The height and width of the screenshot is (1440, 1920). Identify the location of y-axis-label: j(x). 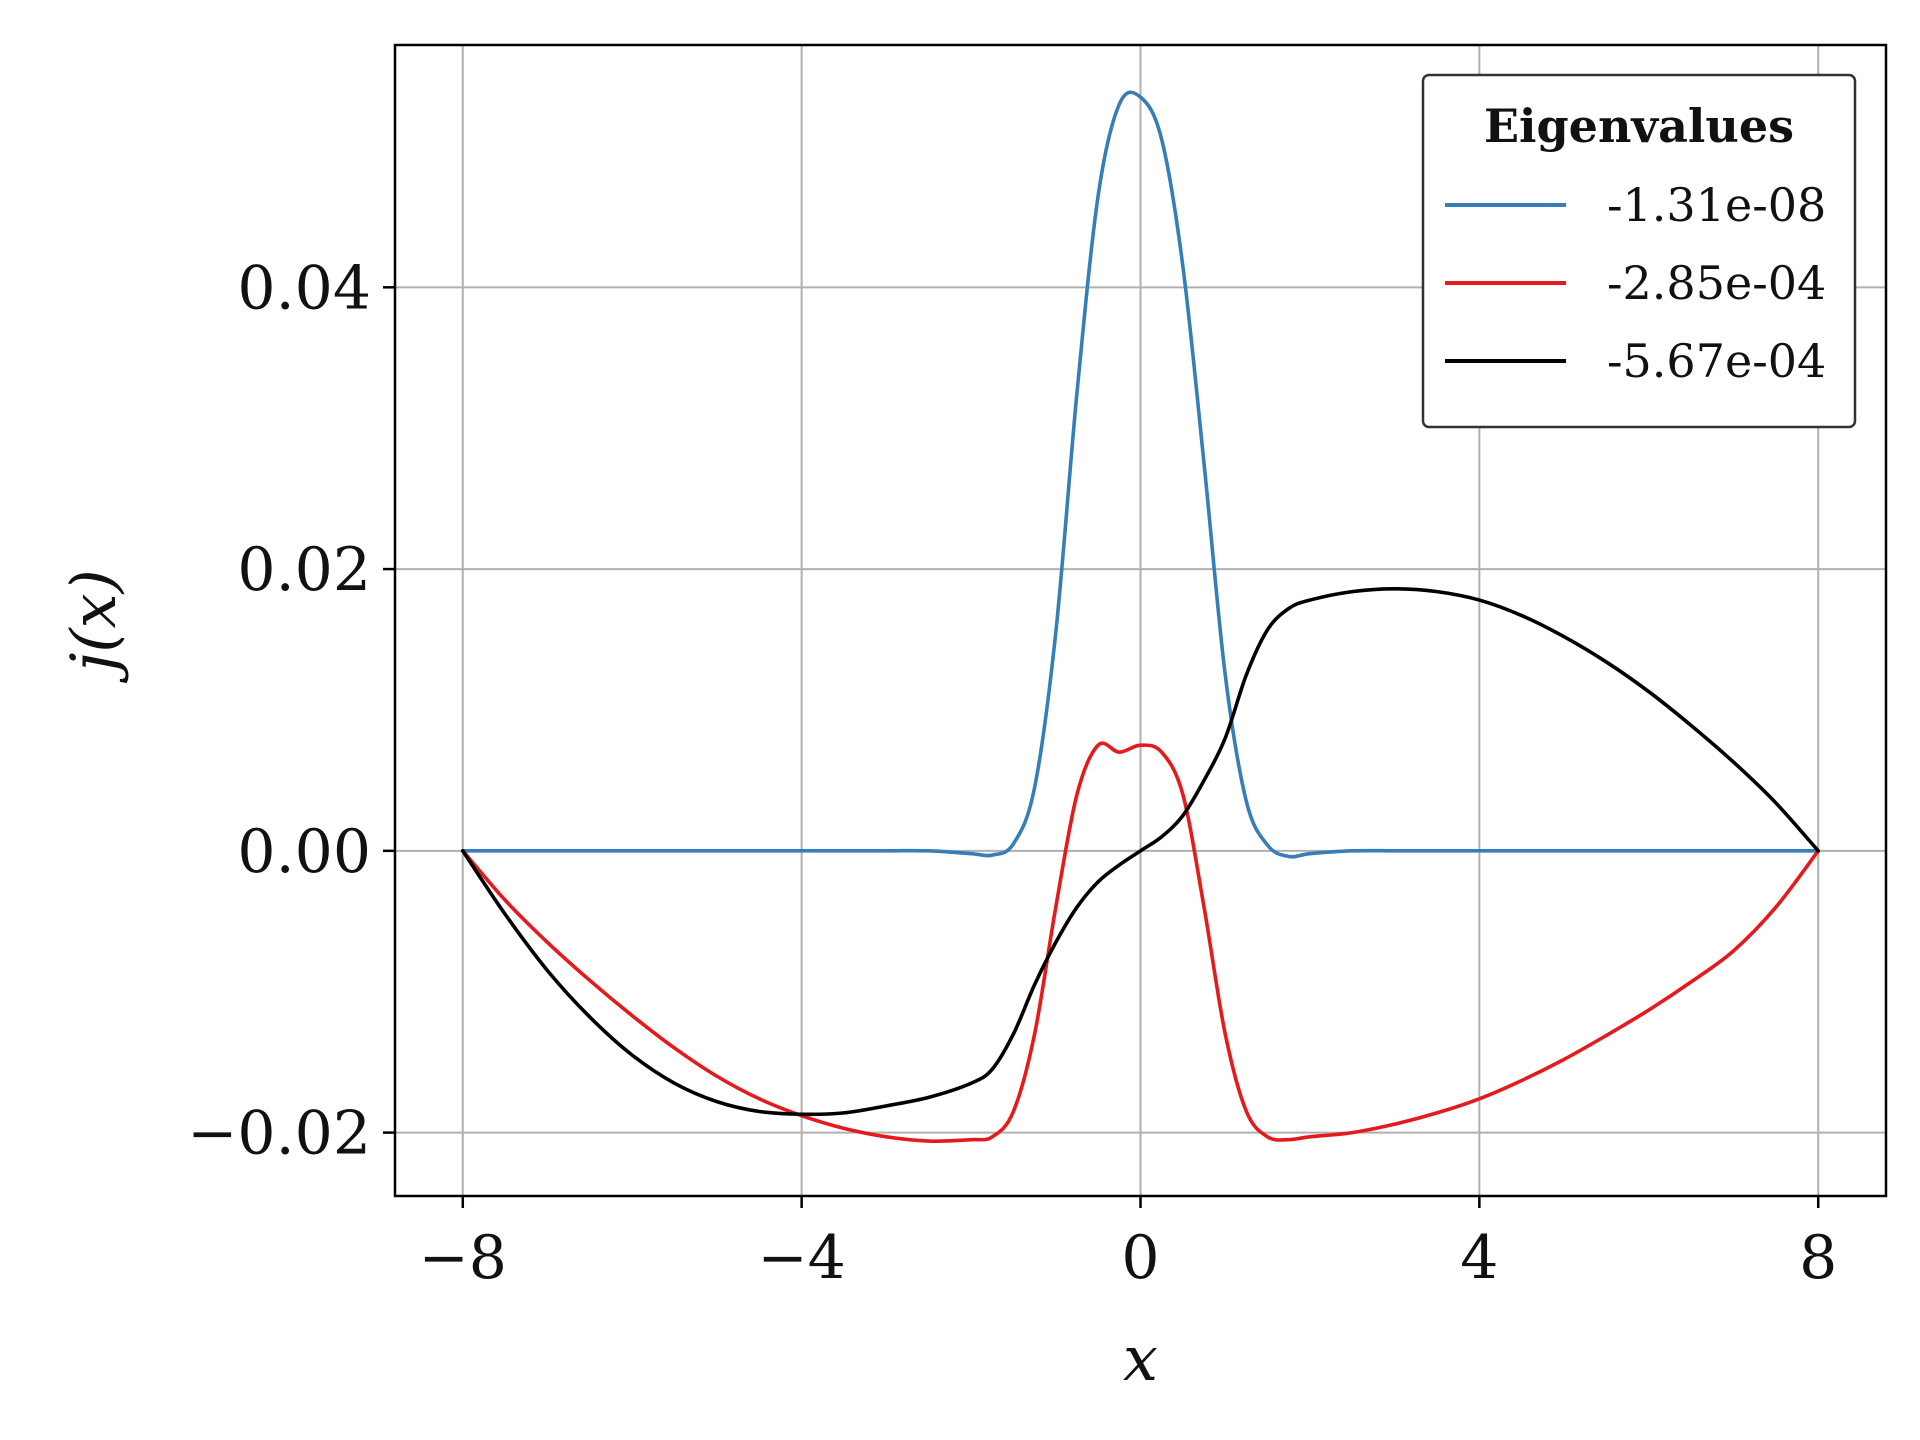
(93, 626).